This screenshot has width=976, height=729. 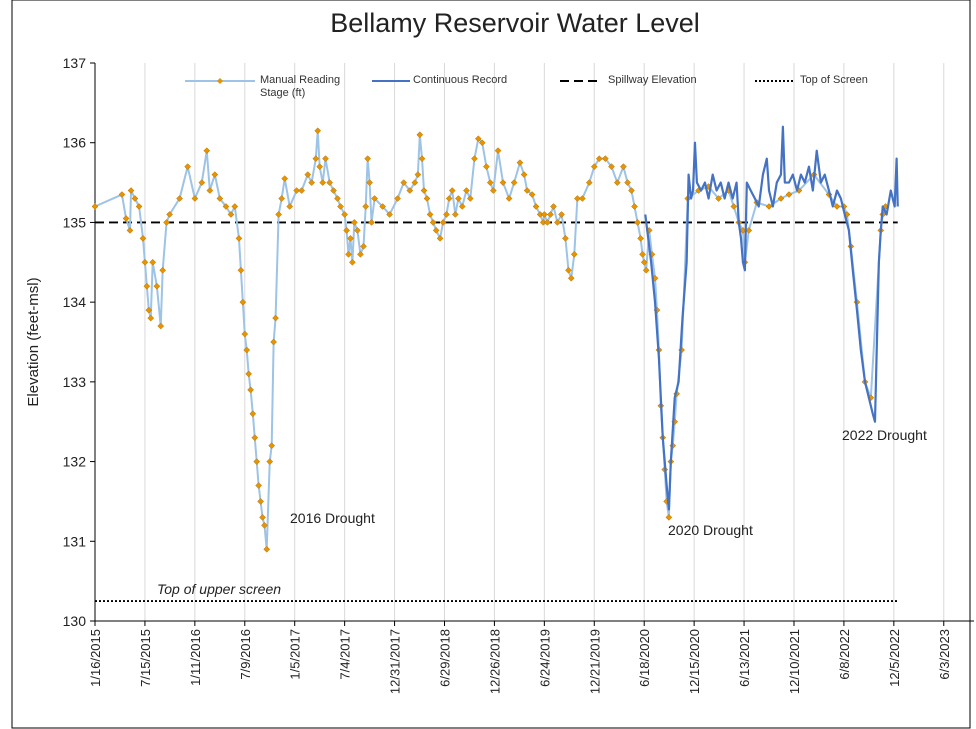 What do you see at coordinates (75, 222) in the screenshot?
I see `y-tick-label: 135` at bounding box center [75, 222].